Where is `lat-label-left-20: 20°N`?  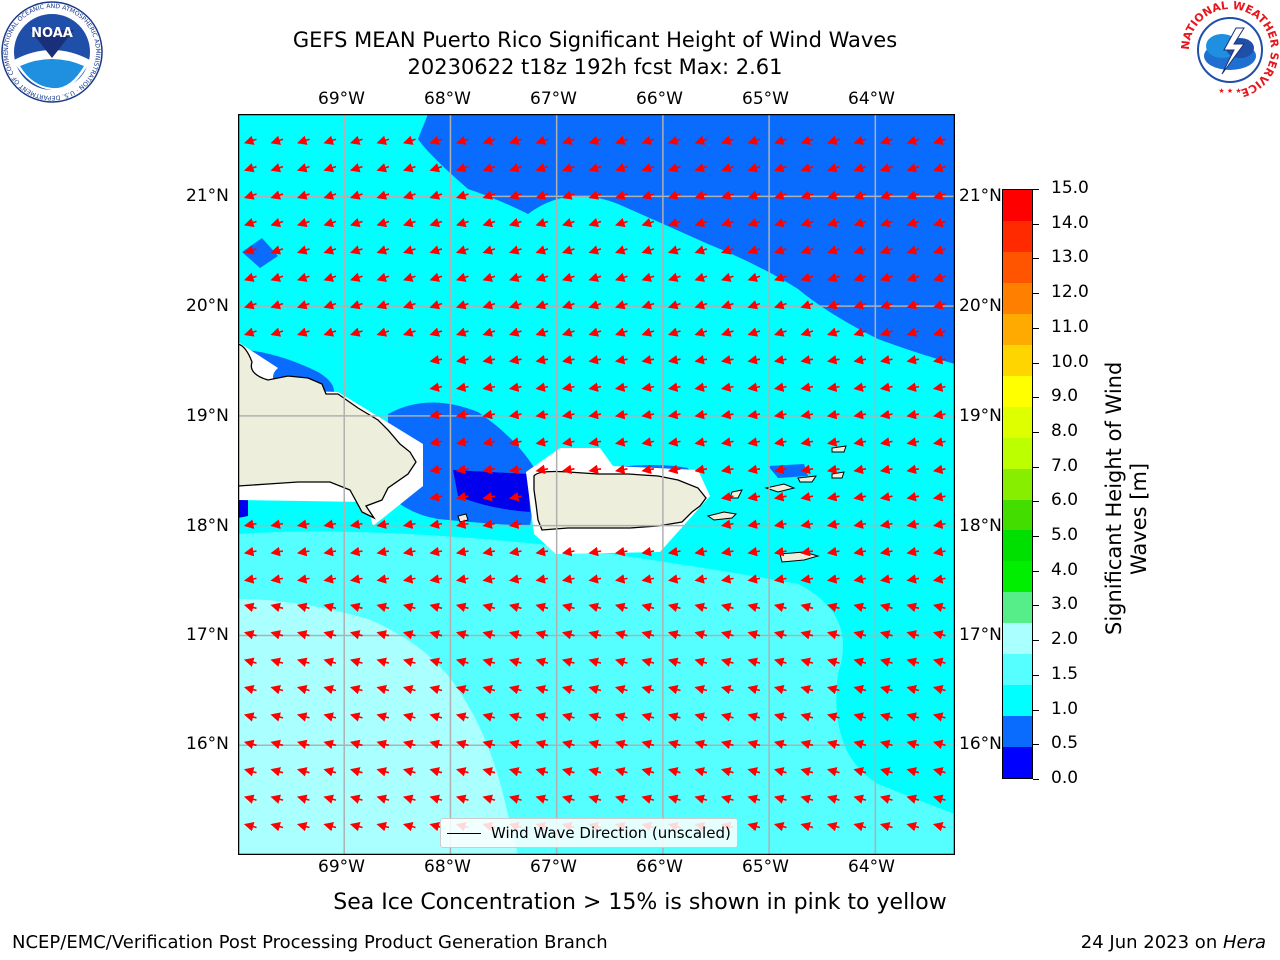 lat-label-left-20: 20°N is located at coordinates (207, 306).